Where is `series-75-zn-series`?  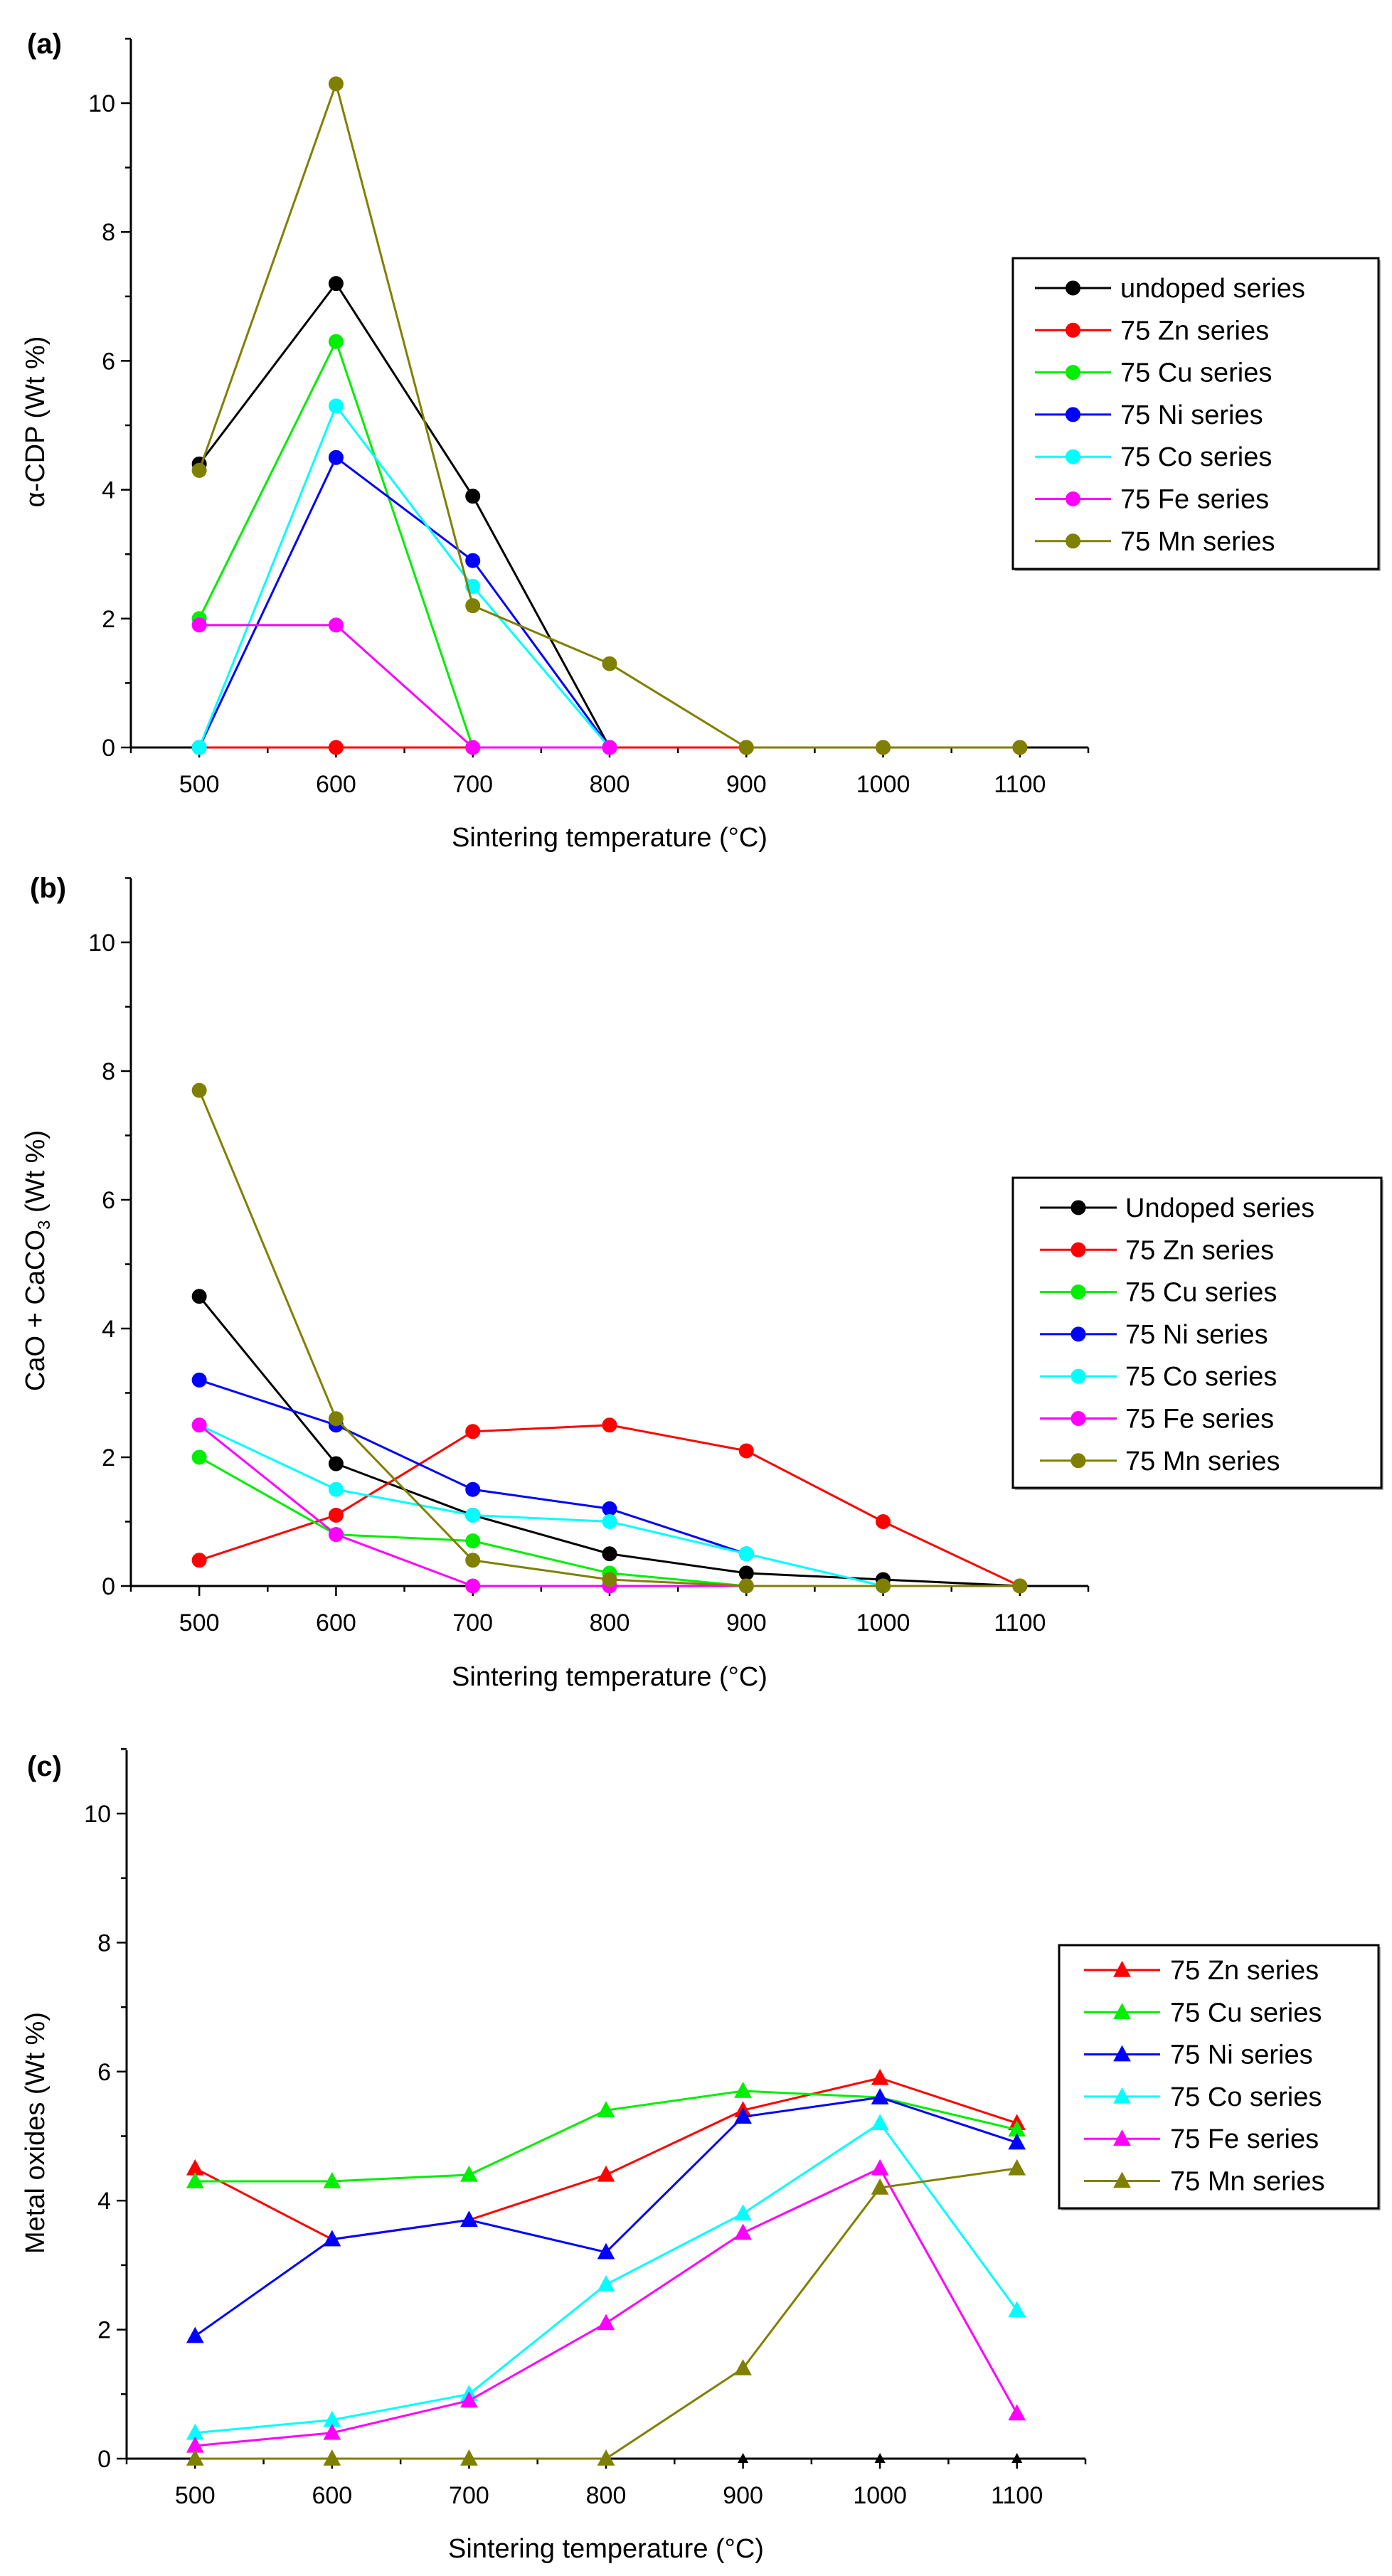 series-75-zn-series is located at coordinates (606, 2157).